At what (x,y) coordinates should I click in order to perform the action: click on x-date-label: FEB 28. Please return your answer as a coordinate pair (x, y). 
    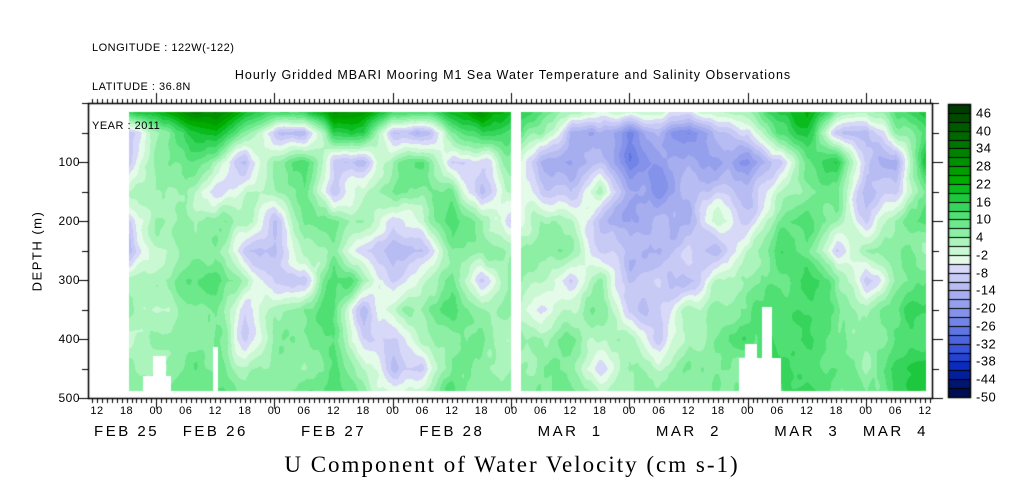
    Looking at the image, I should click on (452, 431).